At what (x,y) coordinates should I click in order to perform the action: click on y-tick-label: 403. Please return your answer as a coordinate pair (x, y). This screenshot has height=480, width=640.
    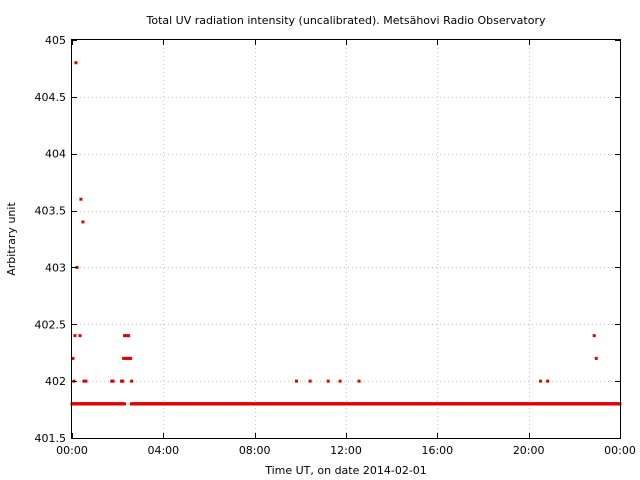
    Looking at the image, I should click on (55, 267).